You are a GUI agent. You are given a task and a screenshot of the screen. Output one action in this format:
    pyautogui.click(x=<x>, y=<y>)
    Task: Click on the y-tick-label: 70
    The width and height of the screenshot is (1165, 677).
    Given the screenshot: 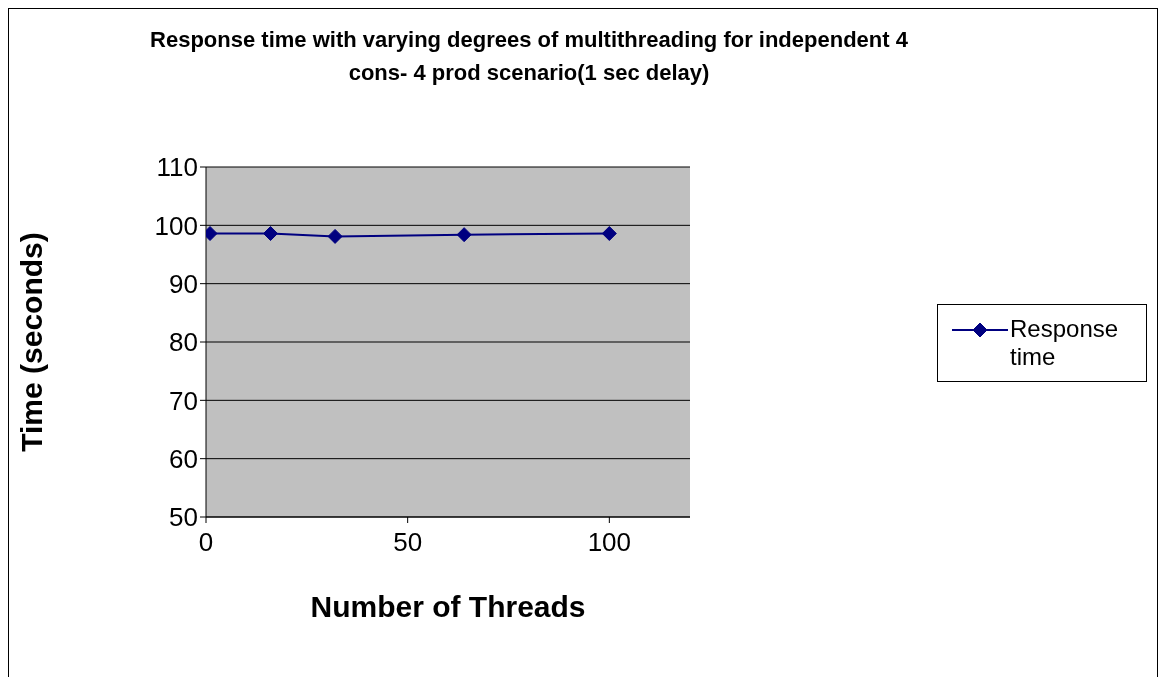 What is the action you would take?
    pyautogui.click(x=183, y=400)
    